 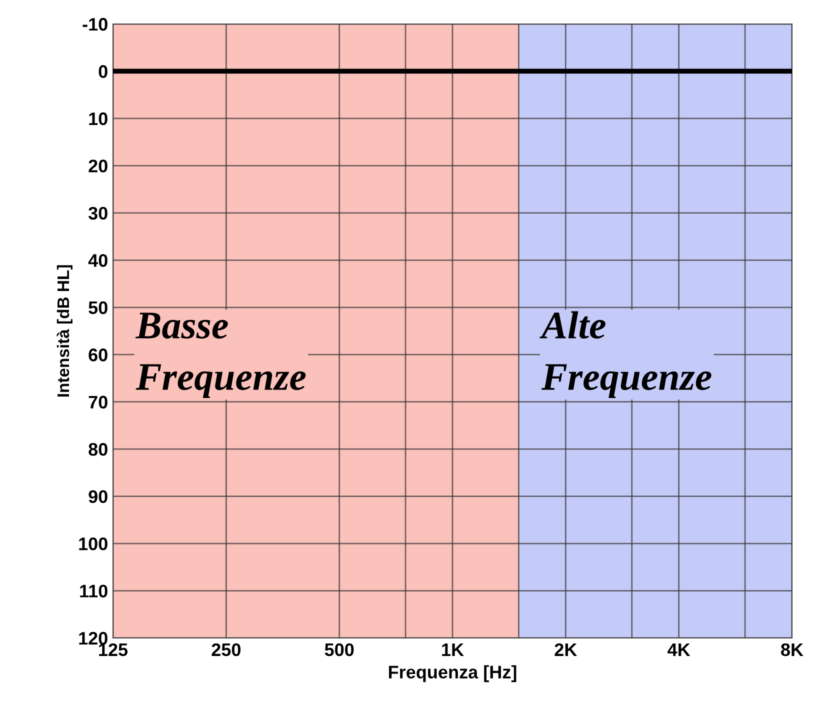 What do you see at coordinates (98, 497) in the screenshot?
I see `y-tick-label: 90` at bounding box center [98, 497].